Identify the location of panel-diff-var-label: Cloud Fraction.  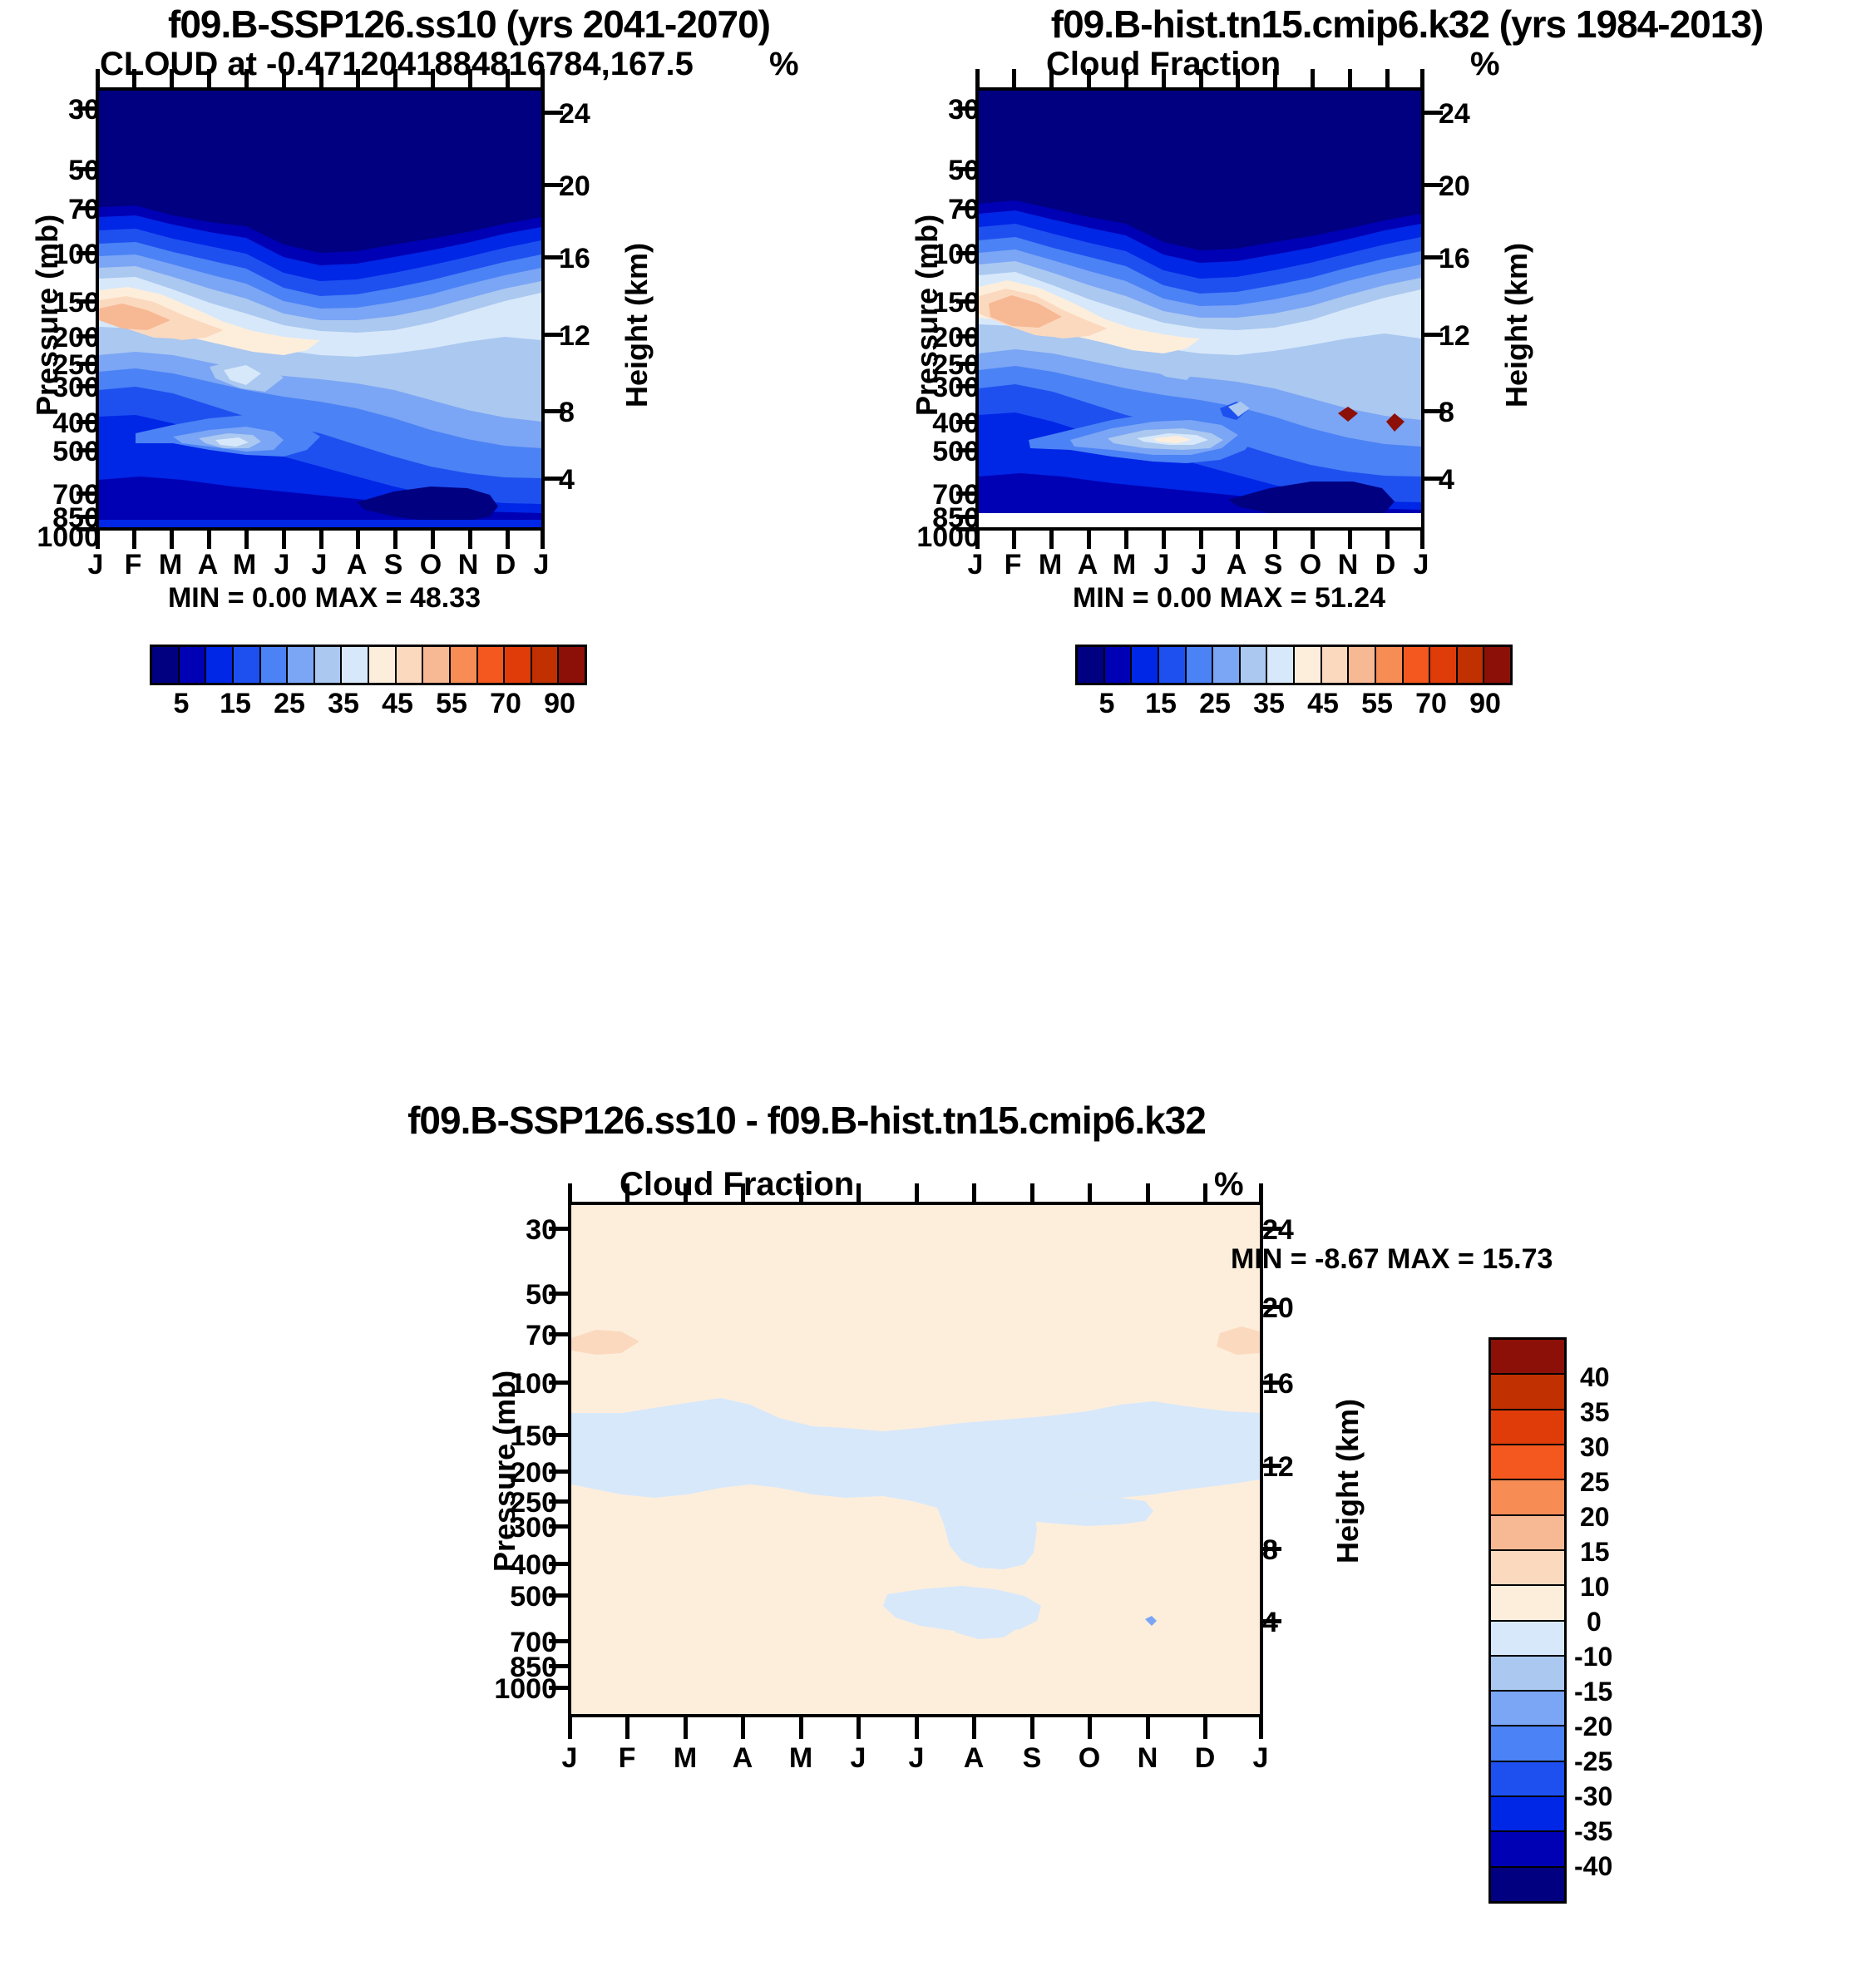
(737, 1184).